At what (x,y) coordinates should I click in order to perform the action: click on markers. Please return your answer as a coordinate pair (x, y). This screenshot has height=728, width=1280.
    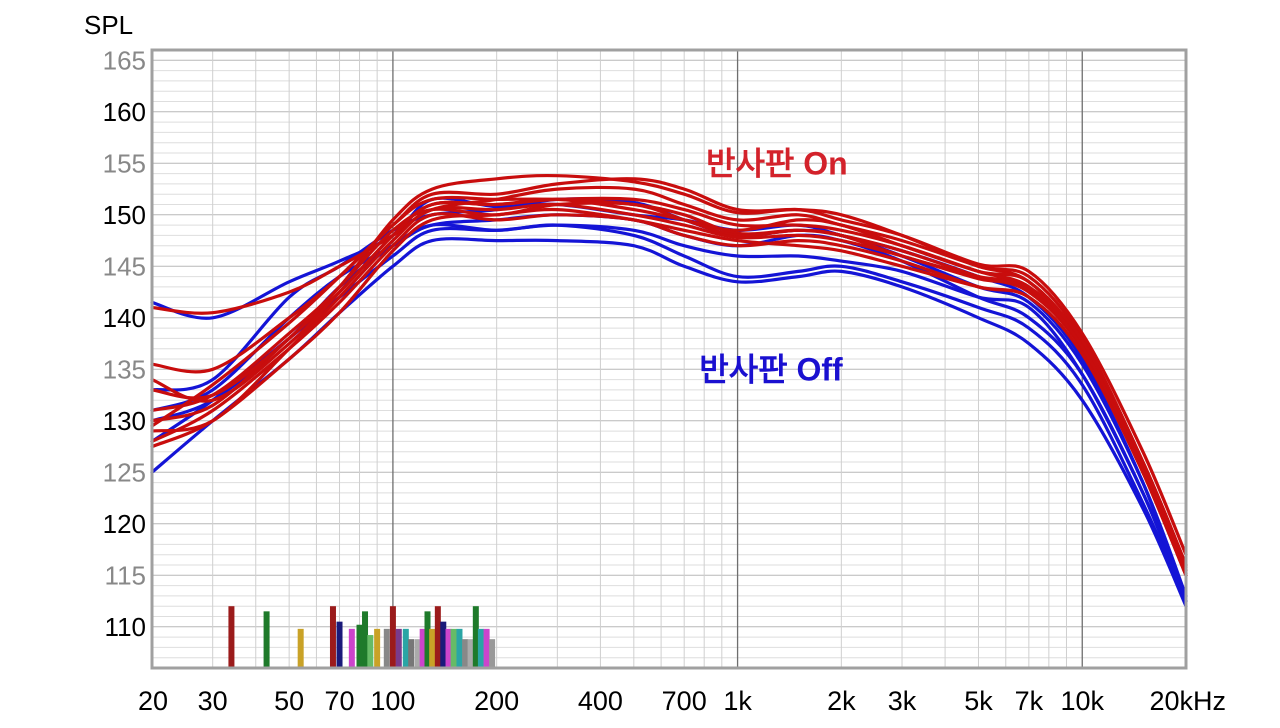
    Looking at the image, I should click on (362, 637).